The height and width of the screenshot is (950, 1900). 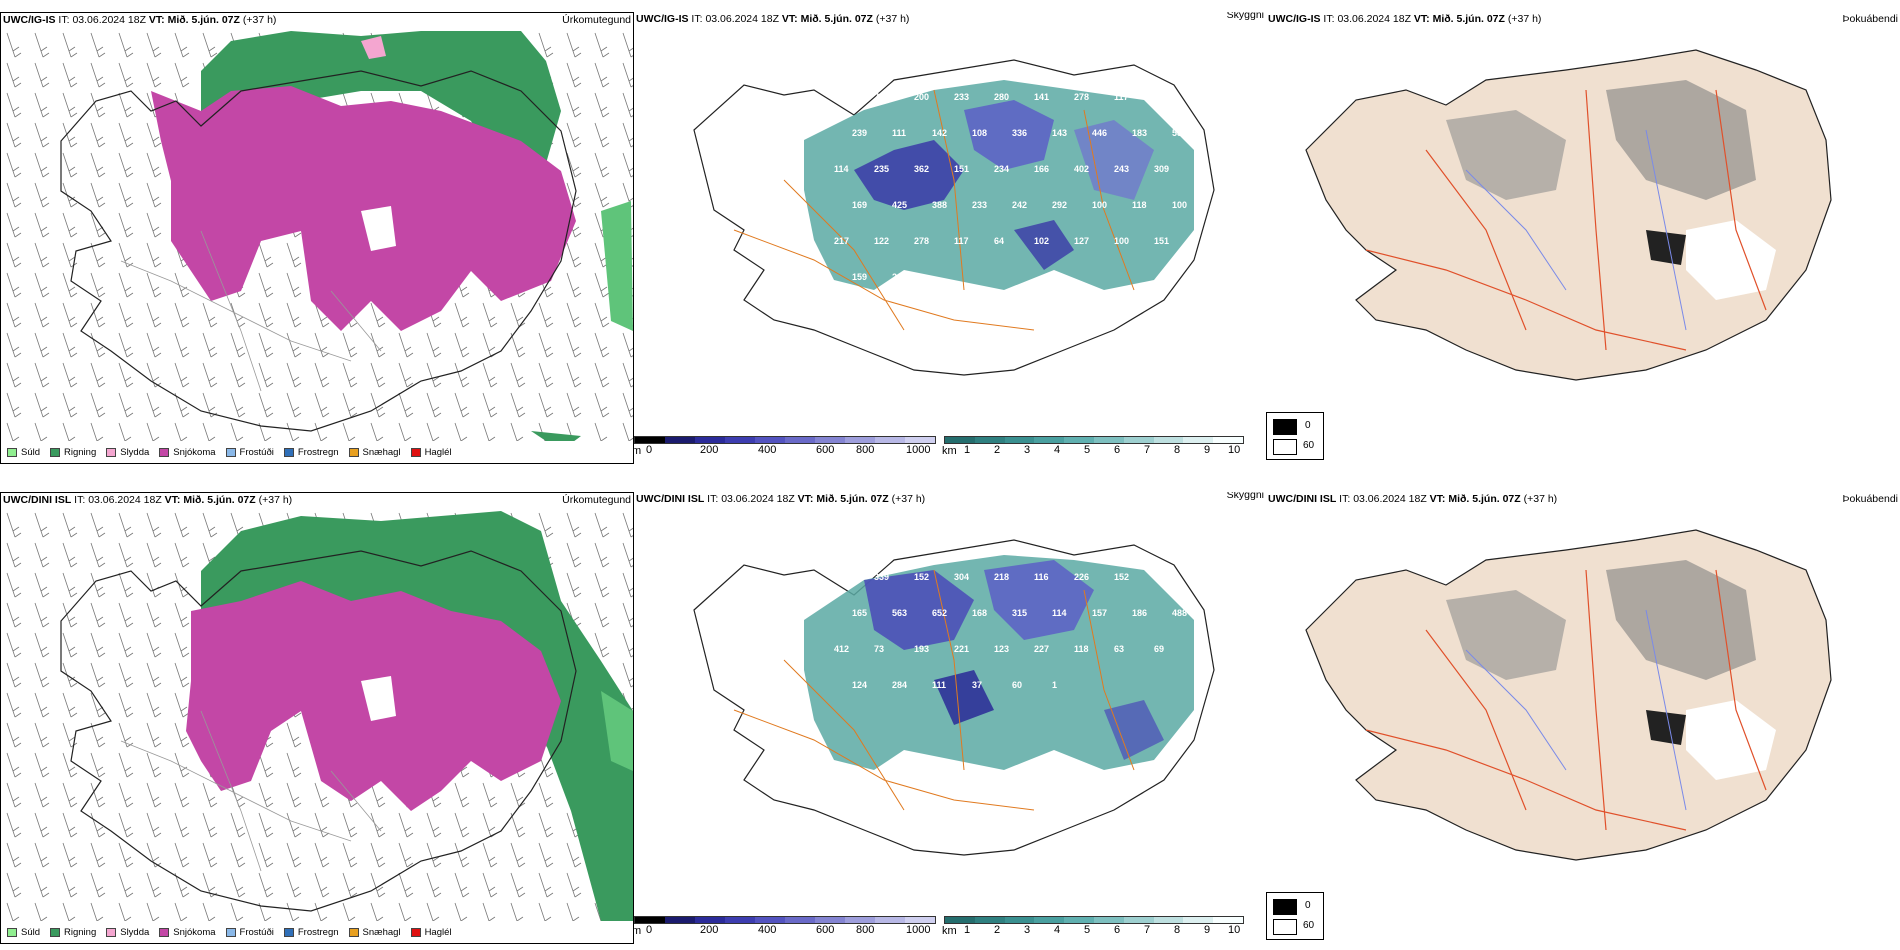 I want to click on ceiling-value-label: 580, so click(x=1179, y=133).